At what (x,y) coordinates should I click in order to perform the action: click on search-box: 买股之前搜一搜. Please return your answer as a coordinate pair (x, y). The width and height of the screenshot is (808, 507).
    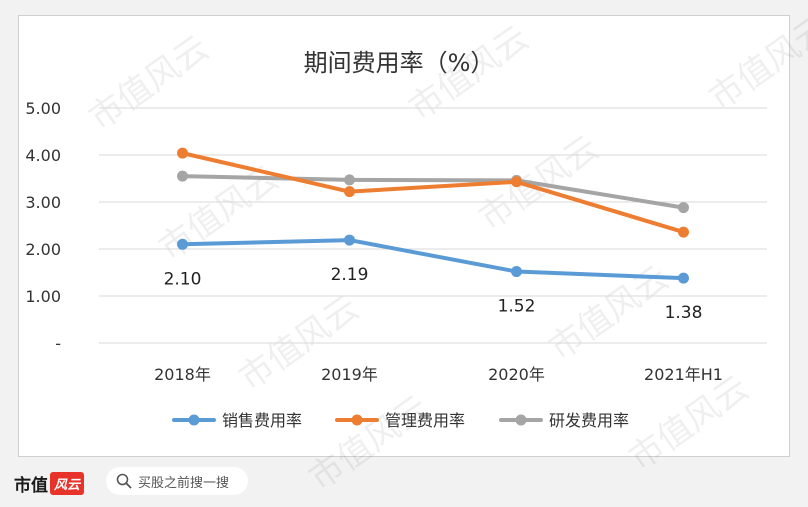
    Looking at the image, I should click on (177, 481).